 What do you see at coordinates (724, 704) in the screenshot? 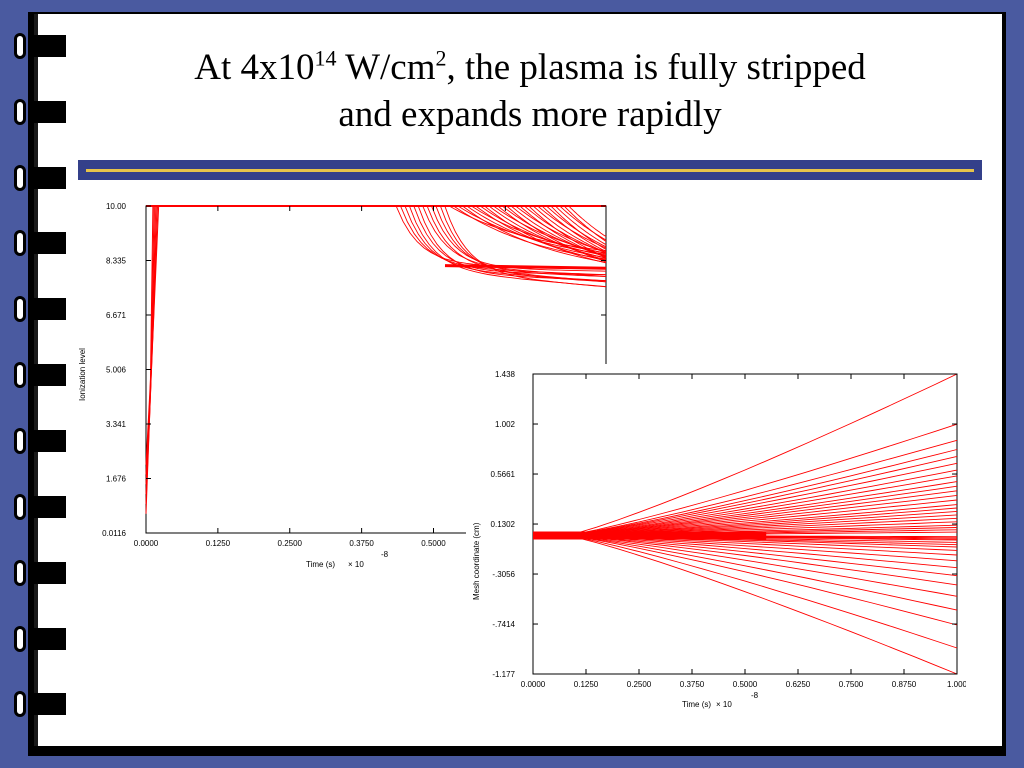
I see `chart2-x-scale: × 10` at bounding box center [724, 704].